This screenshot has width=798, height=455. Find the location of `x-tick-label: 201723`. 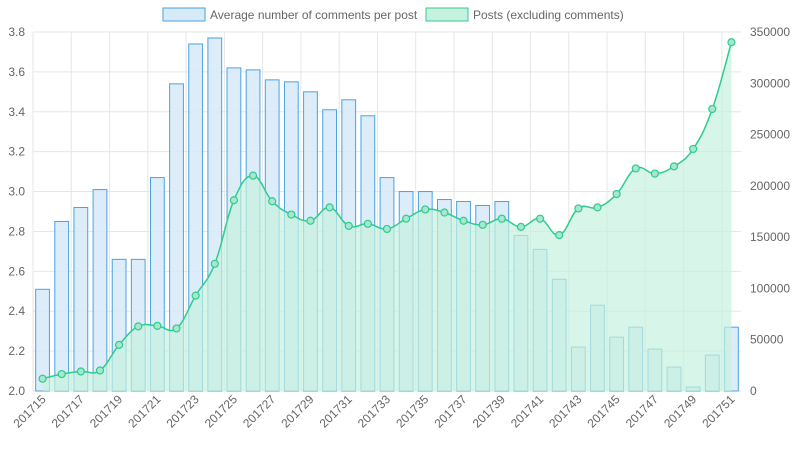

x-tick-label: 201723 is located at coordinates (183, 411).